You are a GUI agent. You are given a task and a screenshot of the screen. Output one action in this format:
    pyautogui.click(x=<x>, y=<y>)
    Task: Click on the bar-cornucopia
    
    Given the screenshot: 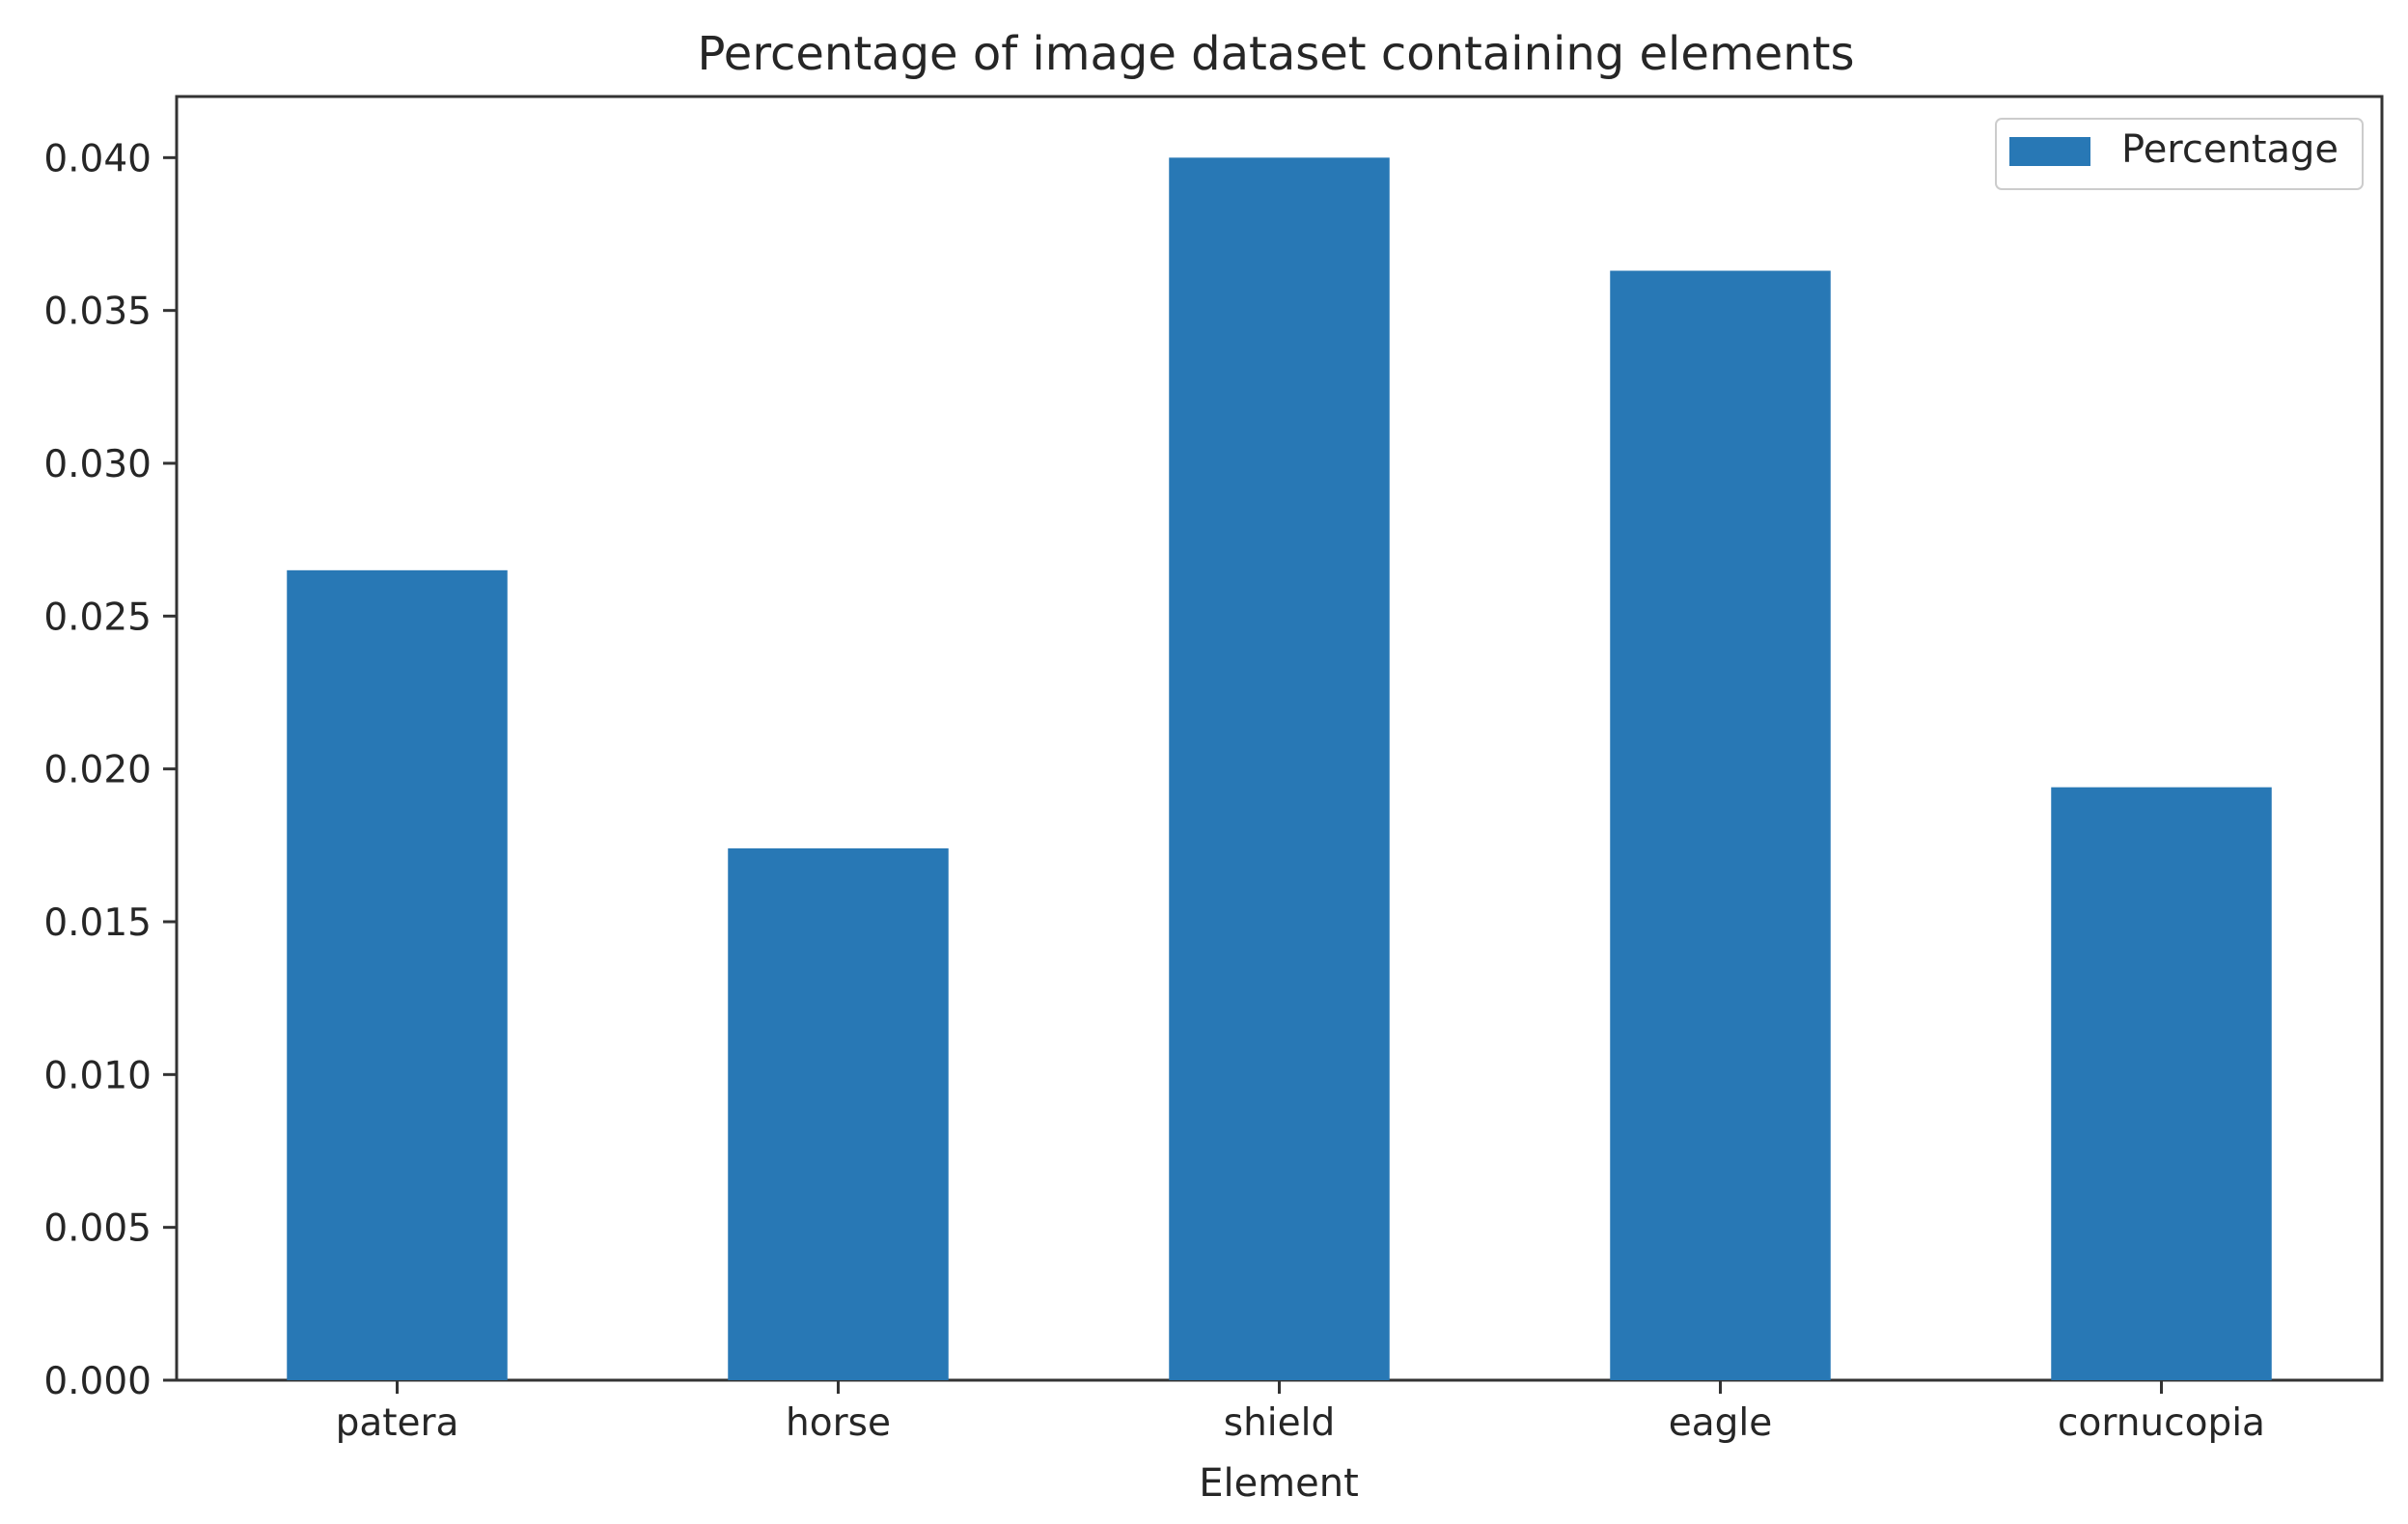 What is the action you would take?
    pyautogui.click(x=2161, y=1084)
    